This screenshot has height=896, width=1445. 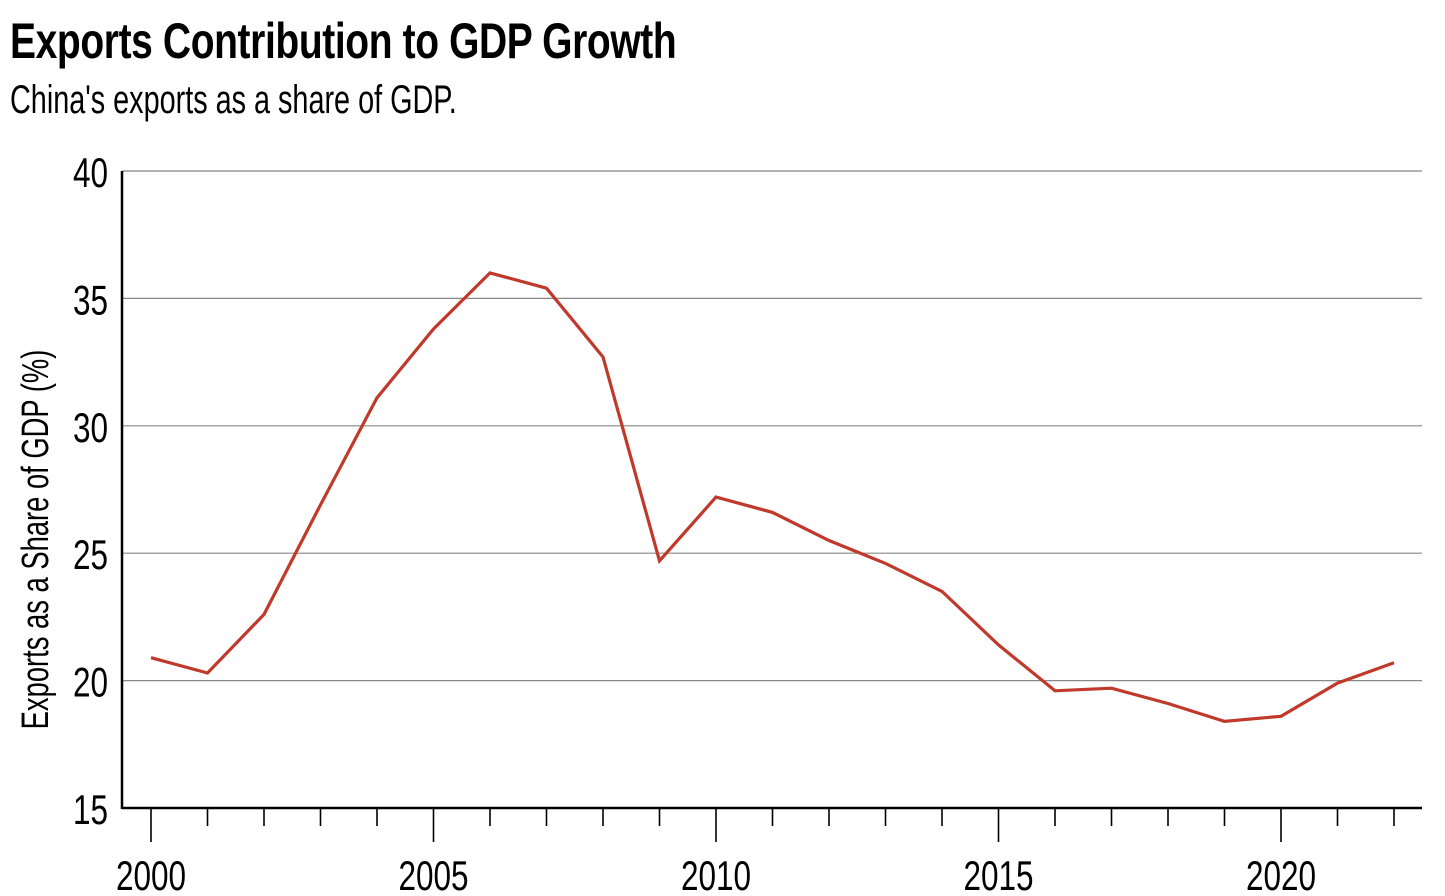 What do you see at coordinates (433, 874) in the screenshot?
I see `x-tick-label: 2005` at bounding box center [433, 874].